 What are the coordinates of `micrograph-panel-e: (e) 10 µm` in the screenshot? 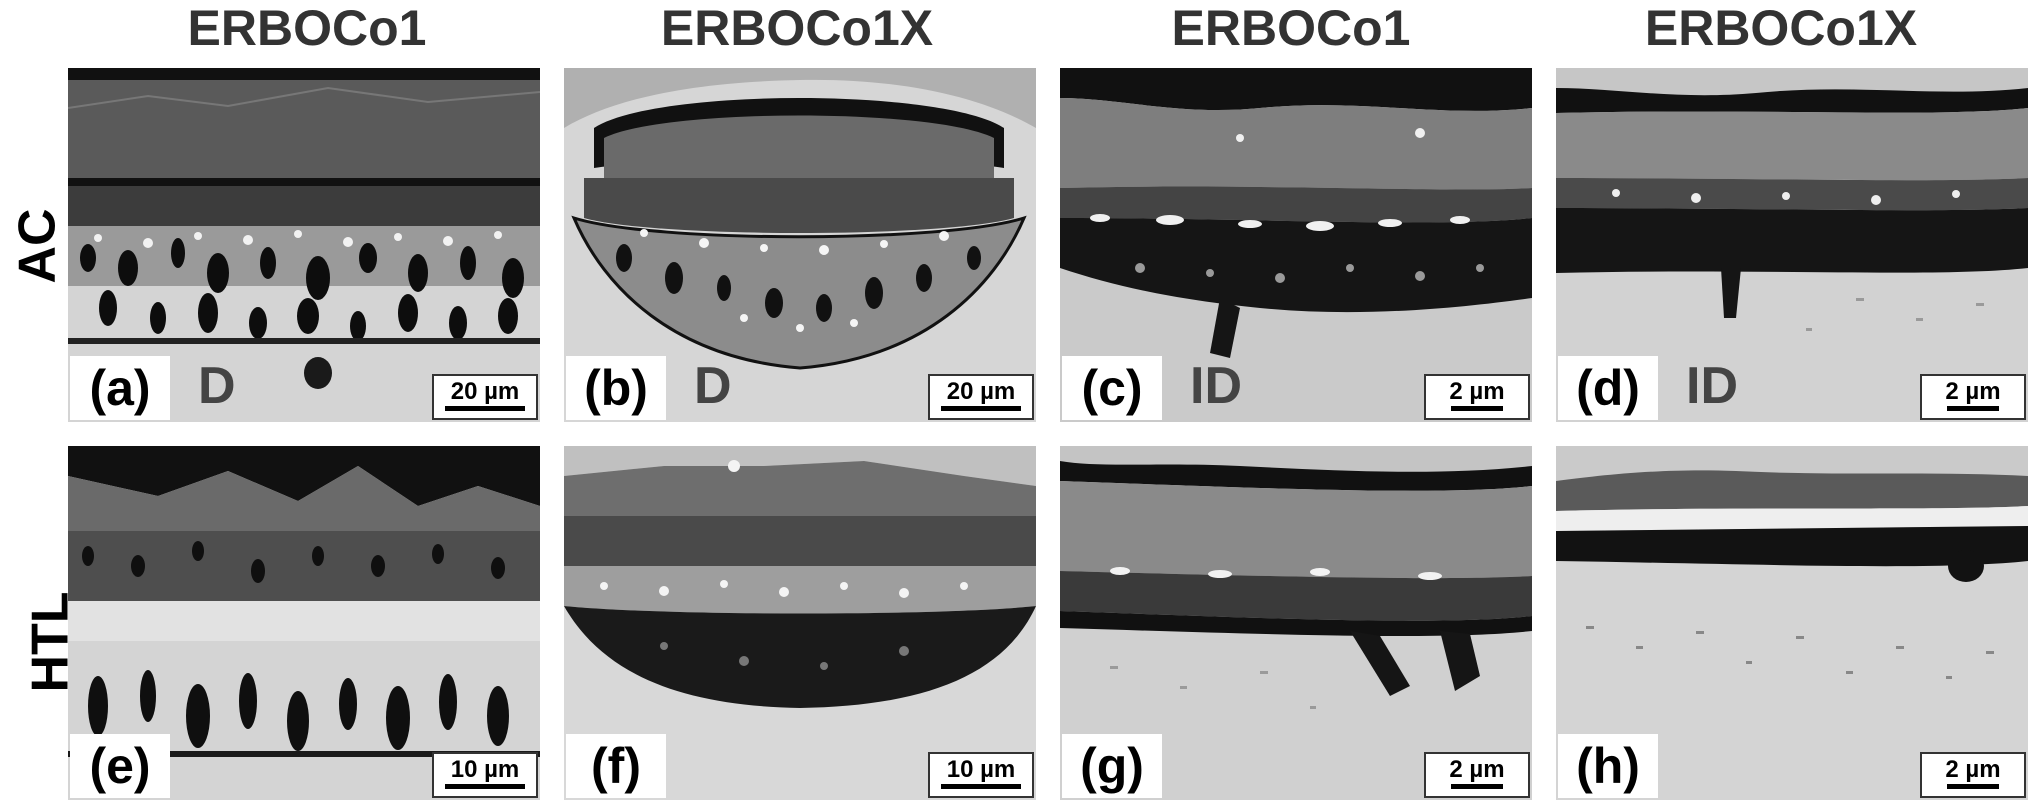 It's located at (304, 623).